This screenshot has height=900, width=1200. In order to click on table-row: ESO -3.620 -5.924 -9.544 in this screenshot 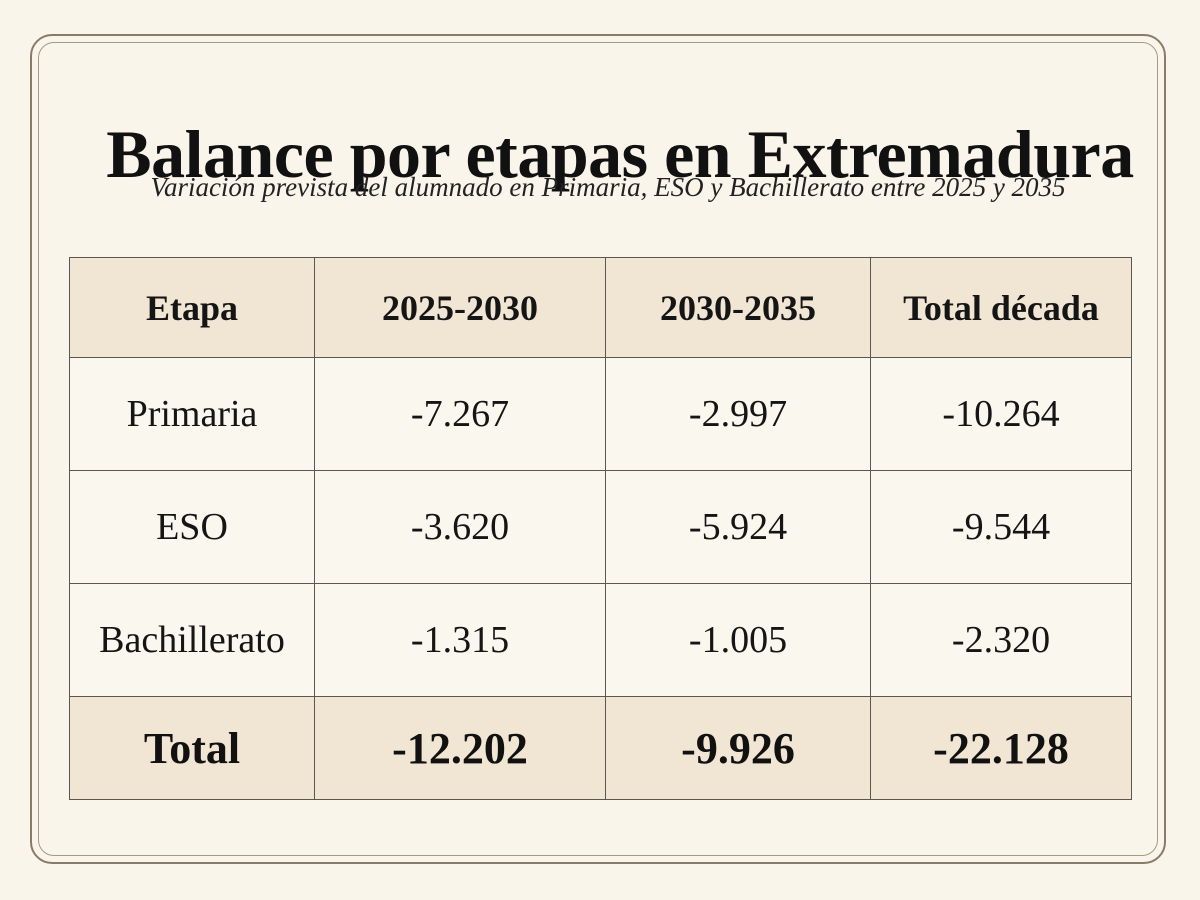, I will do `click(600, 527)`.